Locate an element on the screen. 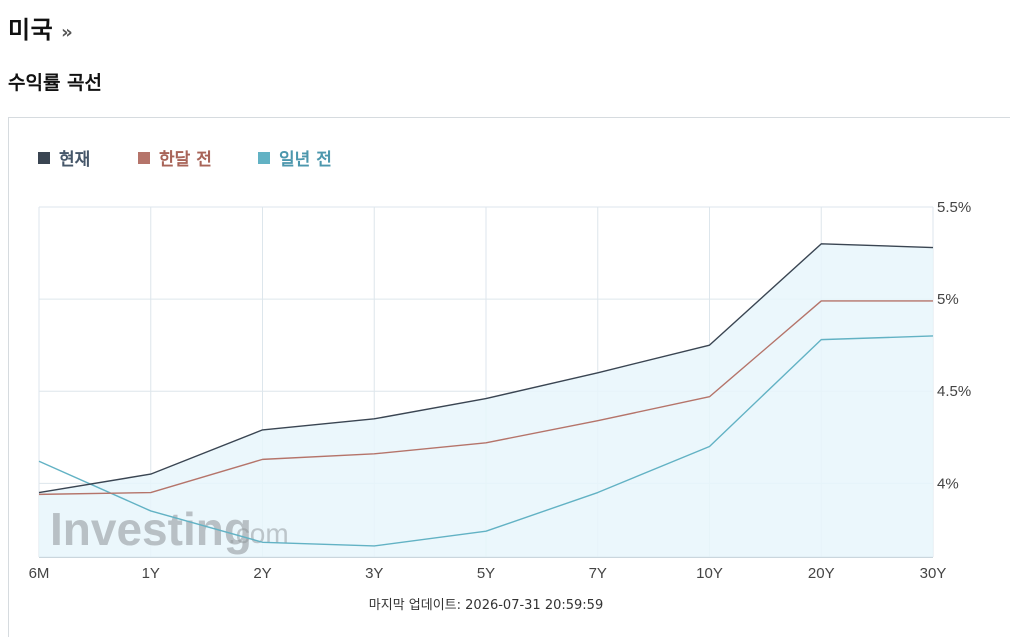  x-tick-label: 30Y is located at coordinates (933, 573).